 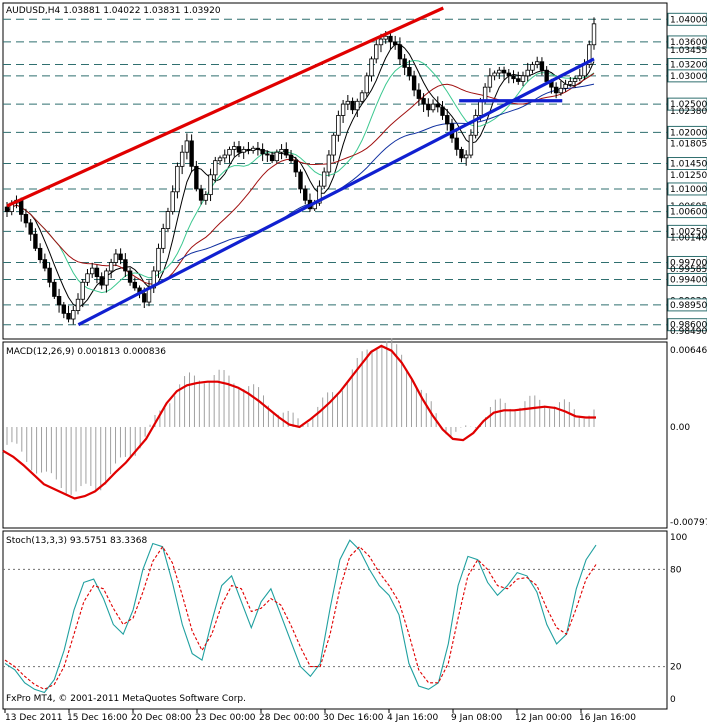 I want to click on price-tick-label: 0.99585, so click(x=688, y=270).